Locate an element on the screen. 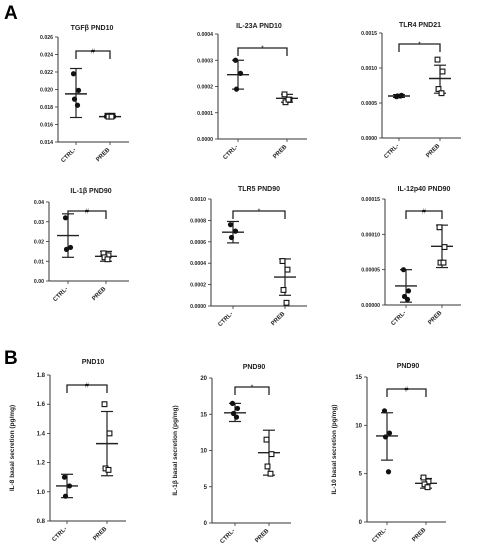 The width and height of the screenshot is (489, 550). y-tick-label: 0.00000 is located at coordinates (370, 306).